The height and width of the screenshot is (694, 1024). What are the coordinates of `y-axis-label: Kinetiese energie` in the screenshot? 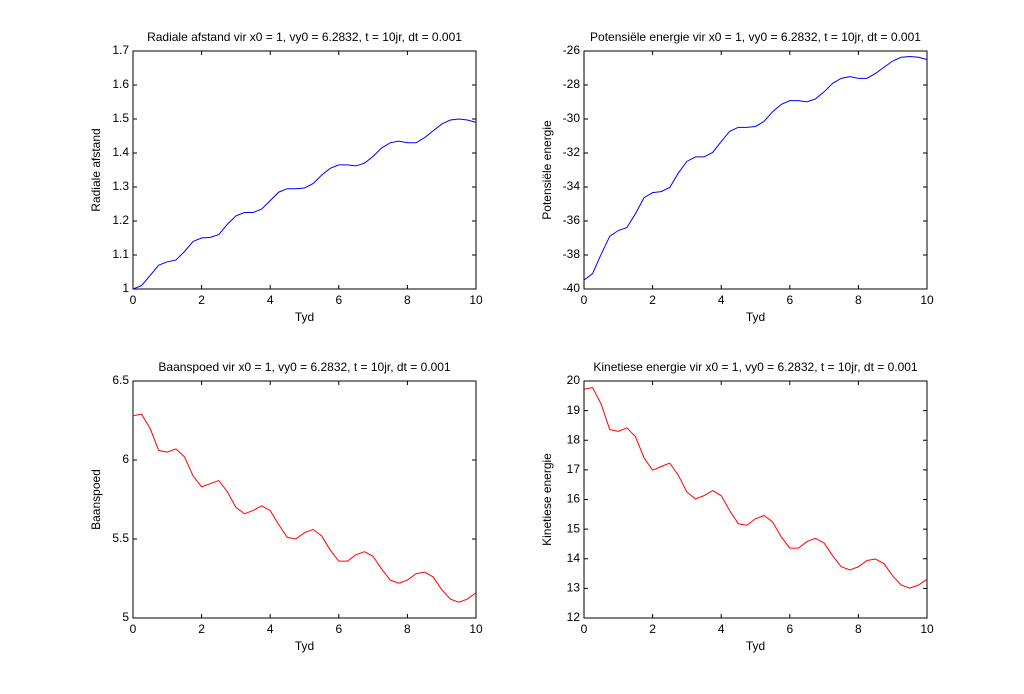 It's located at (547, 499).